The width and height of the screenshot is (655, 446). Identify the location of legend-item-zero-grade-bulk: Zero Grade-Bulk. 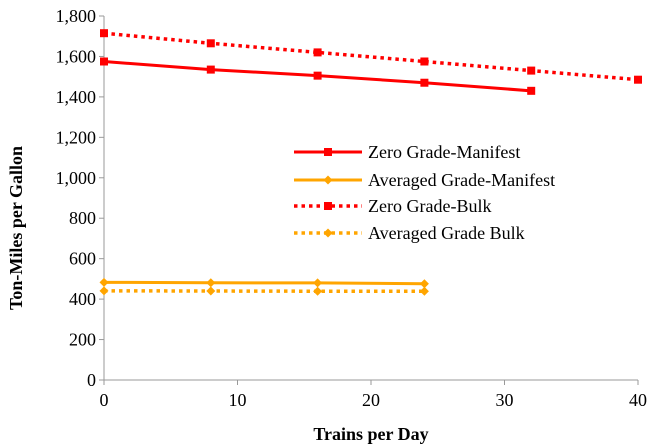
(392, 206).